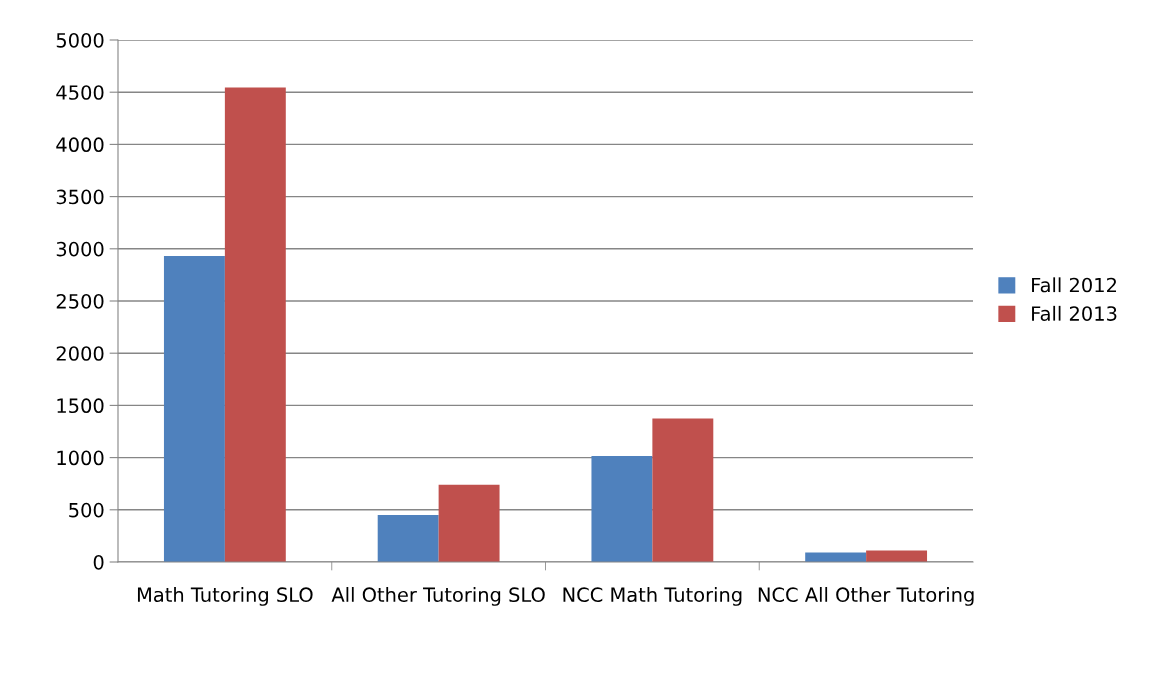 The height and width of the screenshot is (675, 1153). I want to click on y-tick-label: 4000, so click(80, 145).